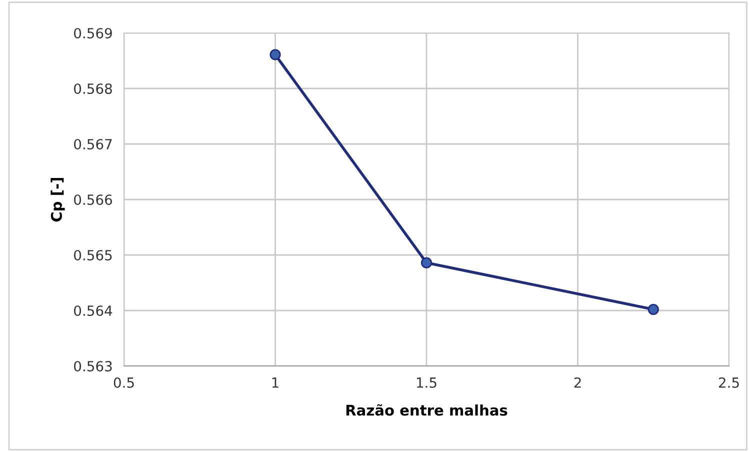  What do you see at coordinates (93, 144) in the screenshot?
I see `y-tick-label: 0.567` at bounding box center [93, 144].